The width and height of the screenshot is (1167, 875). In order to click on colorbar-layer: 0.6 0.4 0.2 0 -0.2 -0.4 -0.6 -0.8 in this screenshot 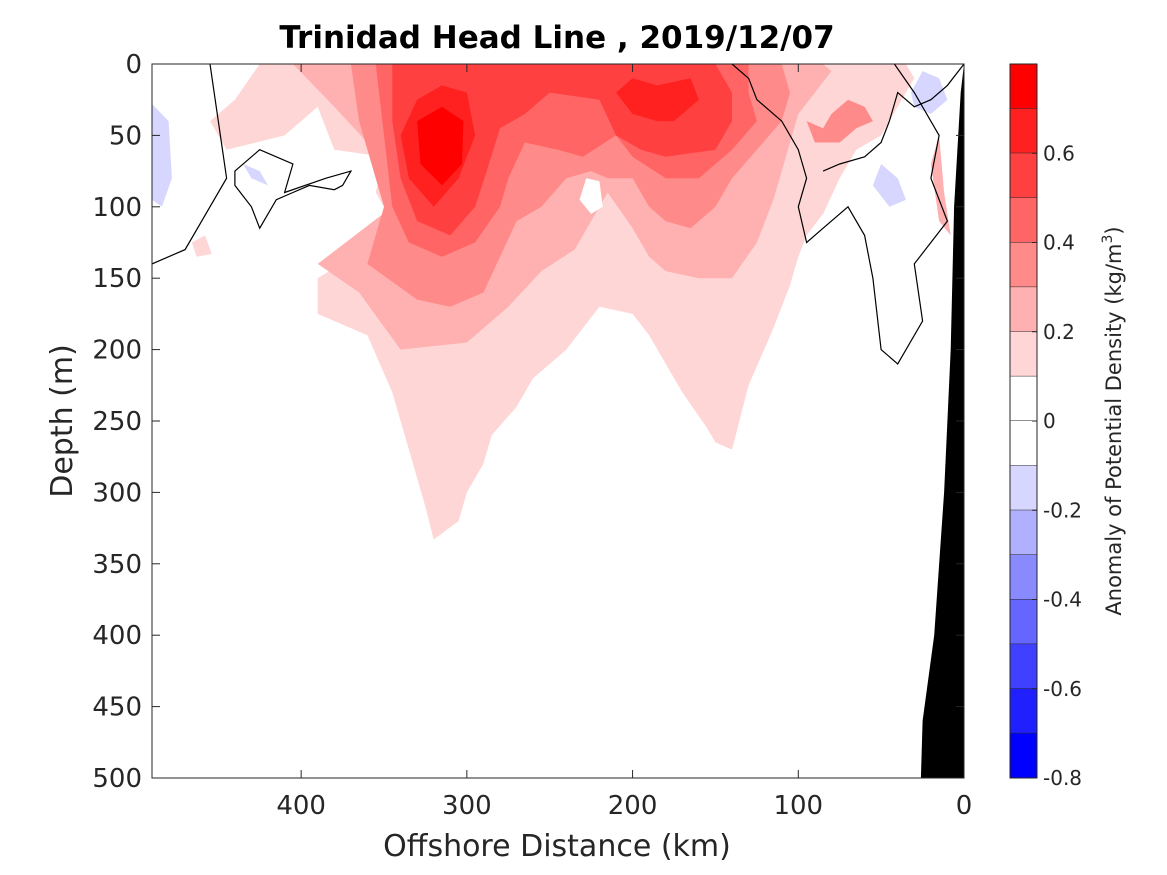, I will do `click(1045, 426)`.